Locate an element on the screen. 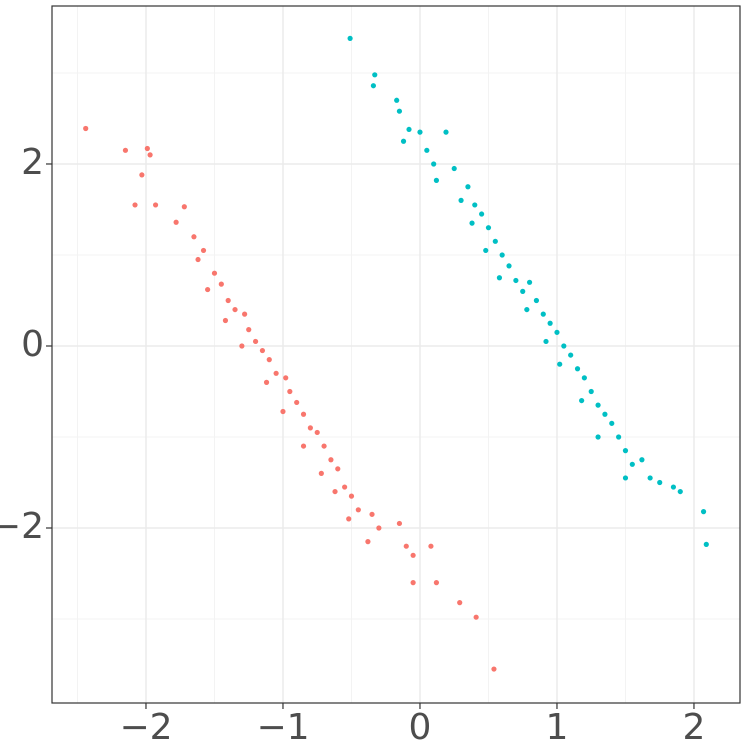 The image size is (747, 747). x-tick-label: 2 is located at coordinates (694, 727).